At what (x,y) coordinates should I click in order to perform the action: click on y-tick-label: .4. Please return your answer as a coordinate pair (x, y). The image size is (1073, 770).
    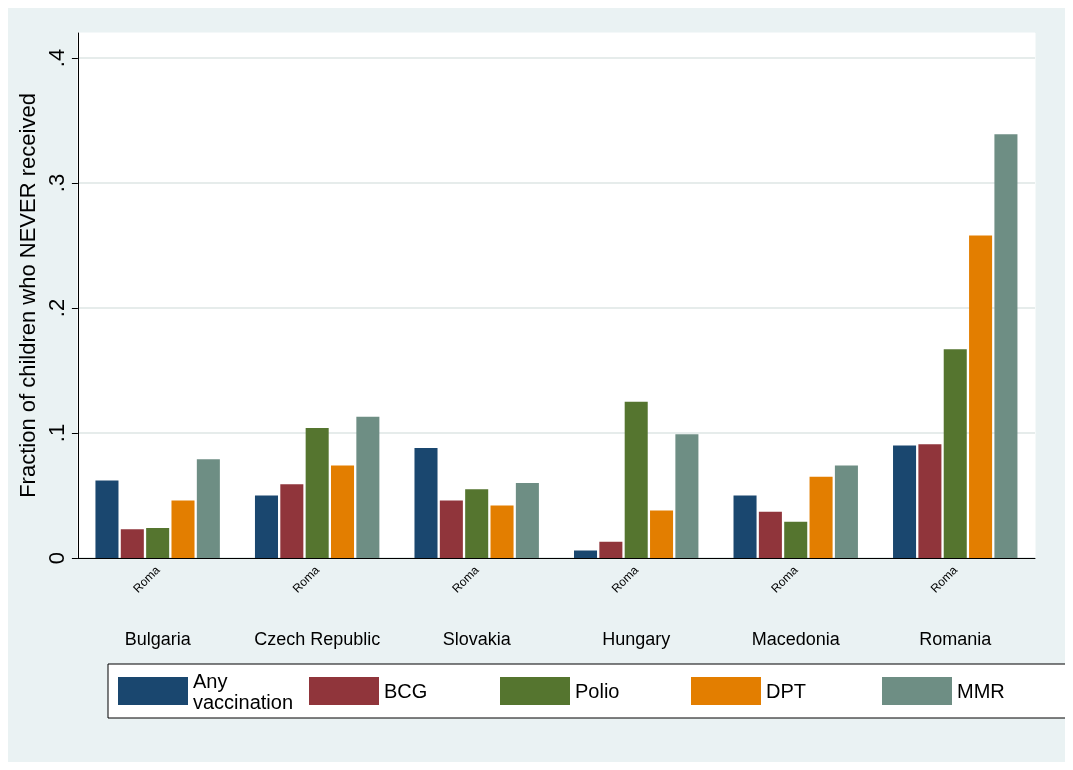
    Looking at the image, I should click on (57, 58).